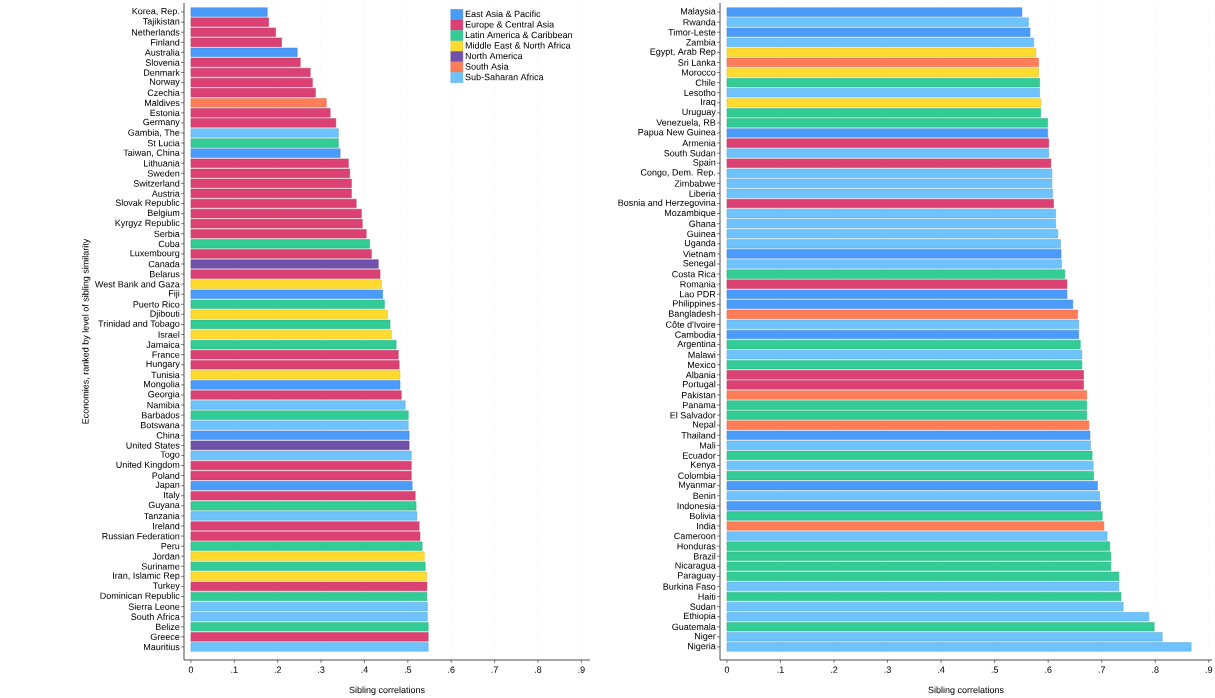 This screenshot has height=698, width=1215. Describe the element at coordinates (162, 163) in the screenshot. I see `y-tick-label: Lithuania` at that location.